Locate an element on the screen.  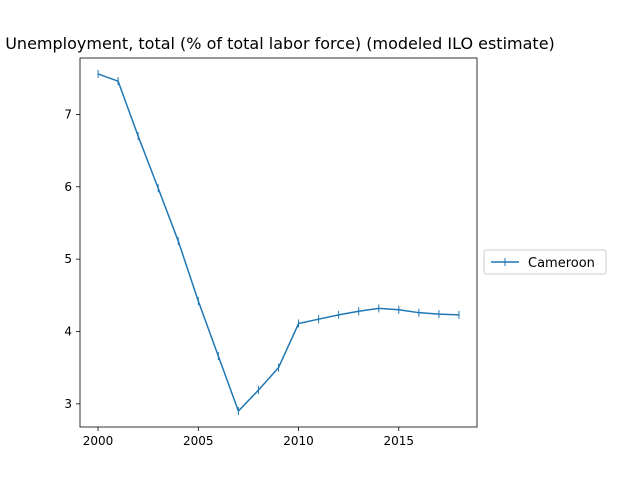
y-tick-label: 4 is located at coordinates (68, 331).